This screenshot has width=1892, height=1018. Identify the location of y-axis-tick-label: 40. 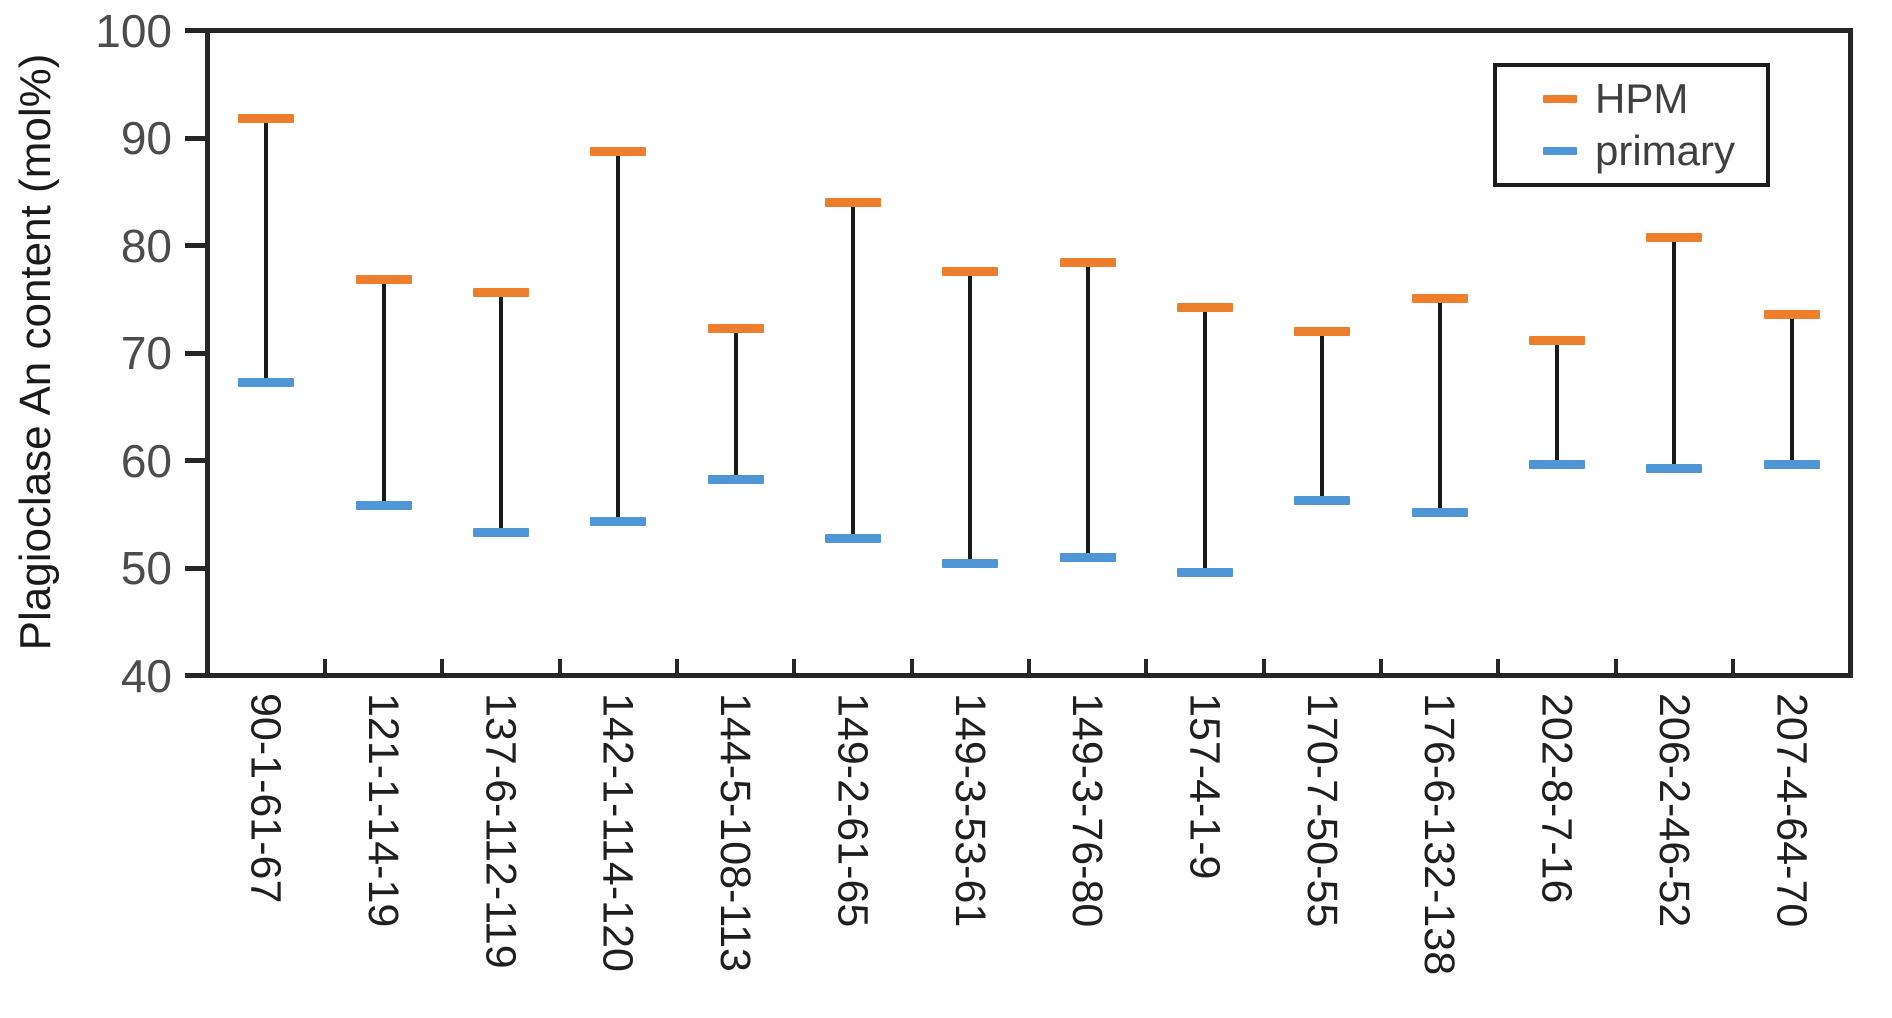
(146, 675).